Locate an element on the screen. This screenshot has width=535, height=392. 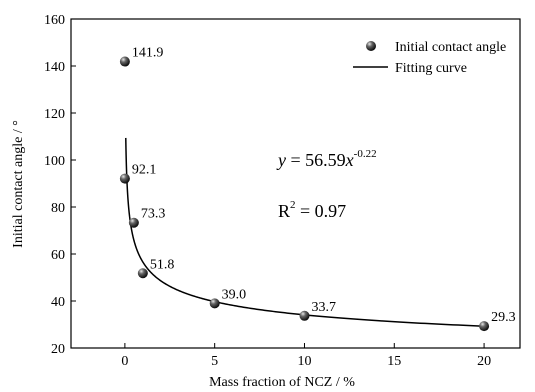
y-tick-label: 120 is located at coordinates (54, 114).